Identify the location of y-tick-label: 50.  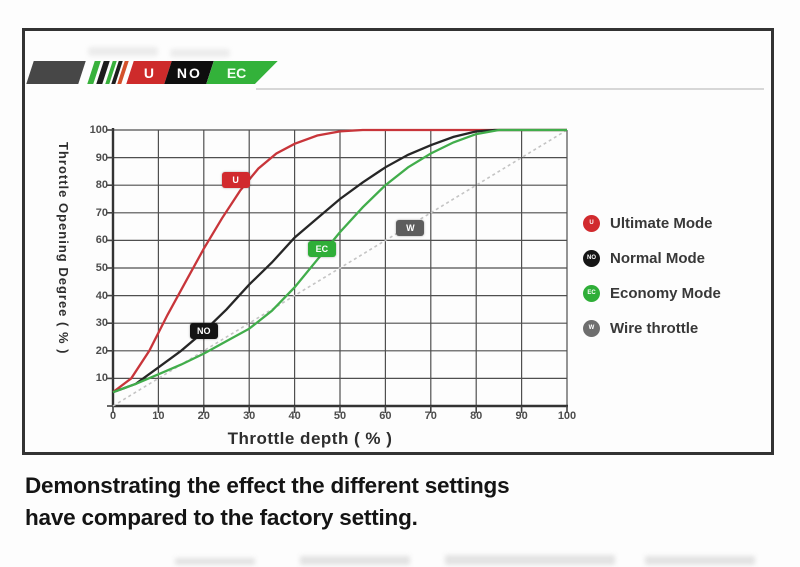
(101, 268).